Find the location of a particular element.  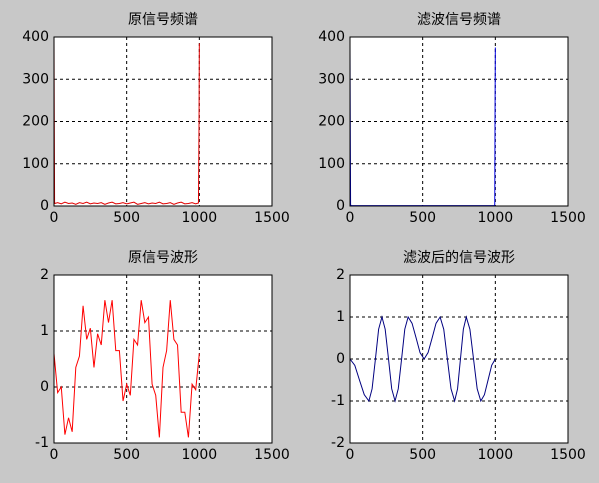

y-tick-label: -2 is located at coordinates (338, 443).